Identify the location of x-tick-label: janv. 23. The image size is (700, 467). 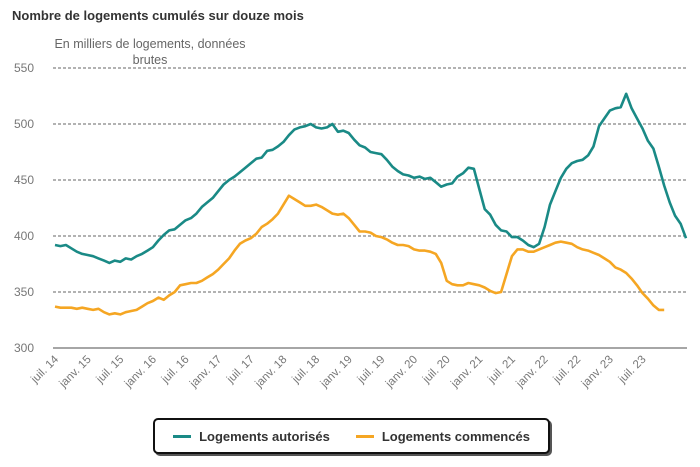
(597, 372).